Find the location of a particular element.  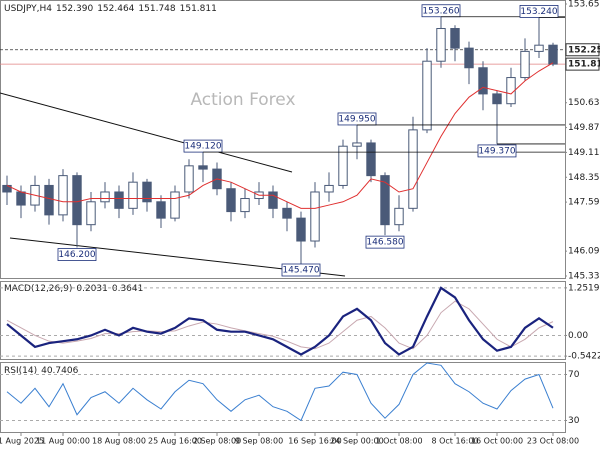

rsi-value: 40.7406 is located at coordinates (59, 371).